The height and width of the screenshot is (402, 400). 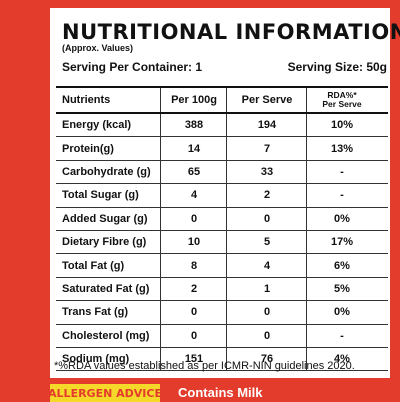 I want to click on table-cell: Sodium (mg), so click(x=96, y=359).